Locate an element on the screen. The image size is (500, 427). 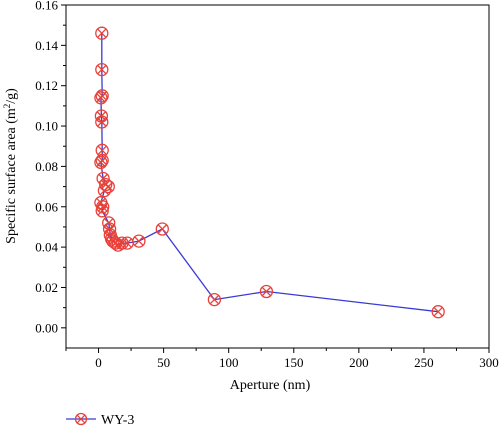
y-tick-label: 0.00 is located at coordinates (46, 327).